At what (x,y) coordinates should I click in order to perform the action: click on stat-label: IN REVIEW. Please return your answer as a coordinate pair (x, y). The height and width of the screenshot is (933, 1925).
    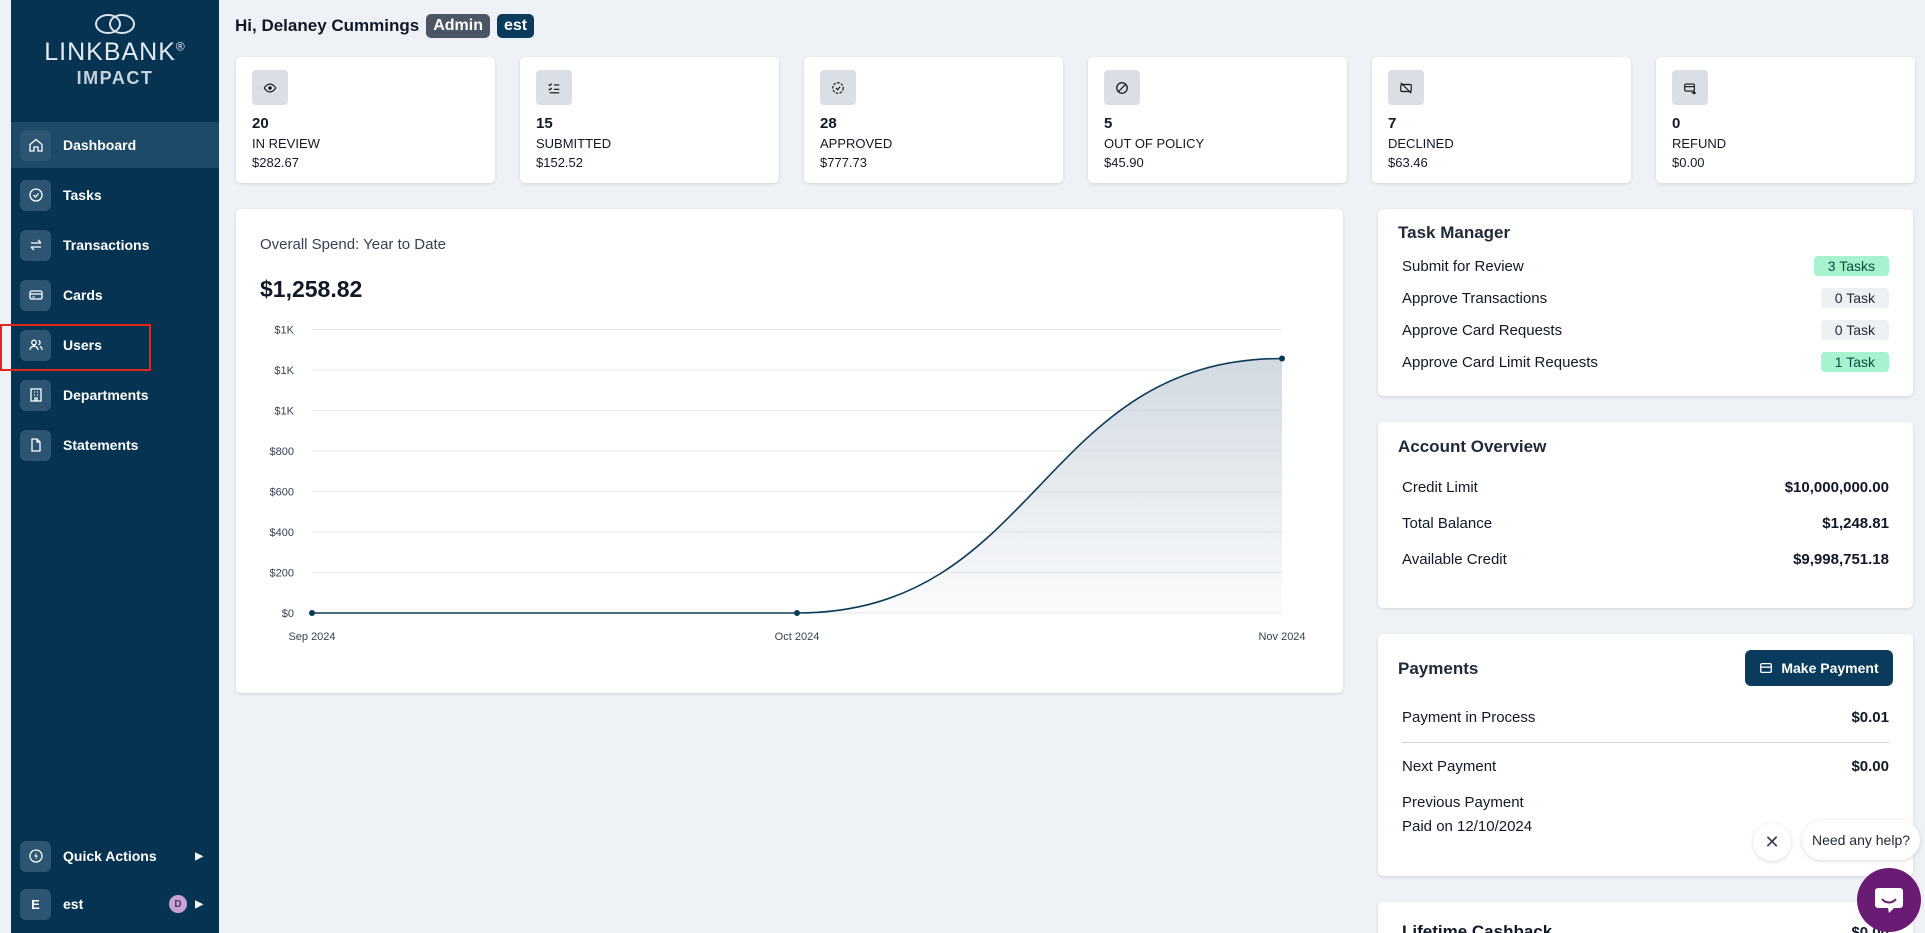
    Looking at the image, I should click on (286, 143).